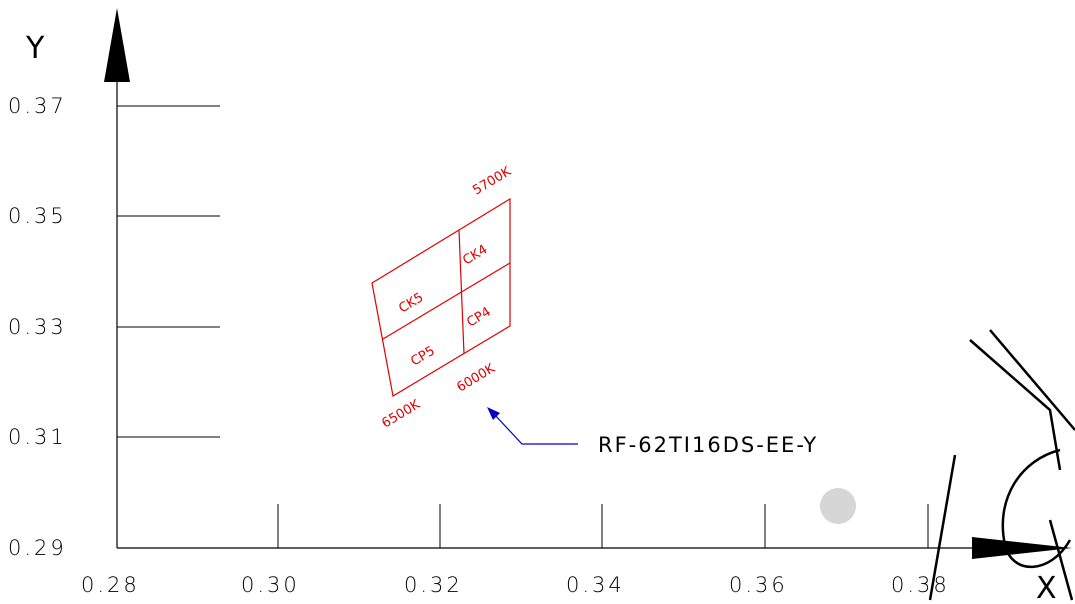  I want to click on bin-label-ck5: CK5, so click(411, 303).